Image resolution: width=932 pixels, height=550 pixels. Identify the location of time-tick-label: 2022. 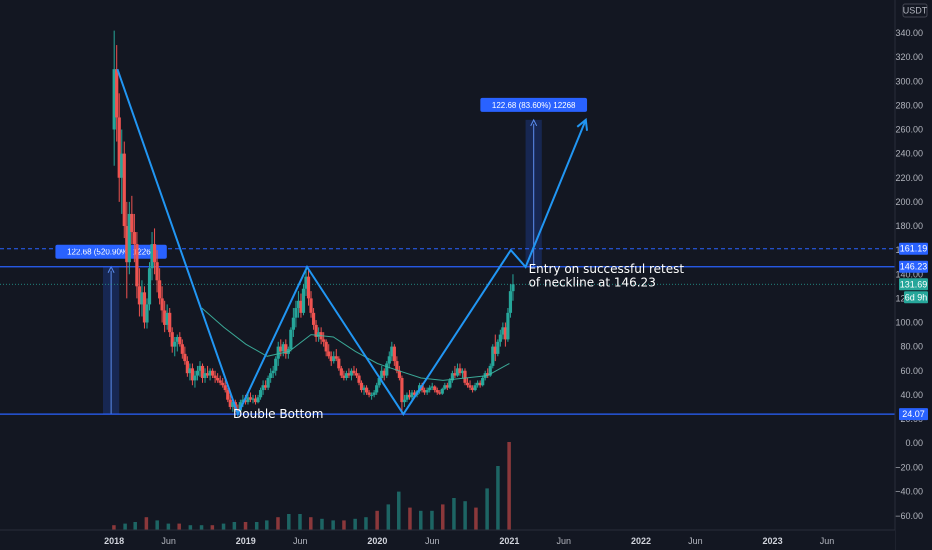
(641, 541).